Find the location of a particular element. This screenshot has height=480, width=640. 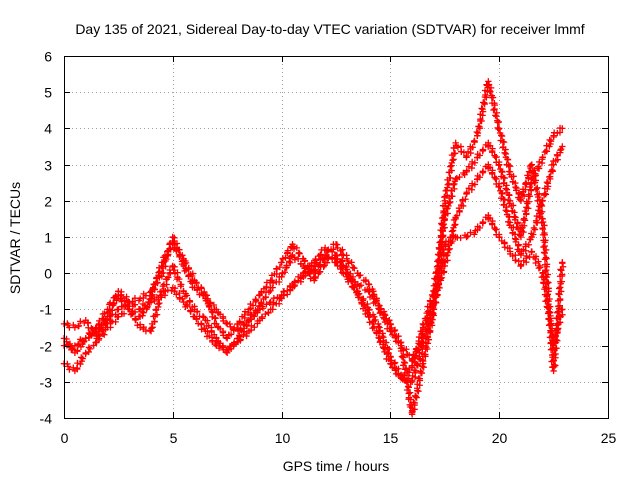

y-tick-label: -1 is located at coordinates (46, 310).